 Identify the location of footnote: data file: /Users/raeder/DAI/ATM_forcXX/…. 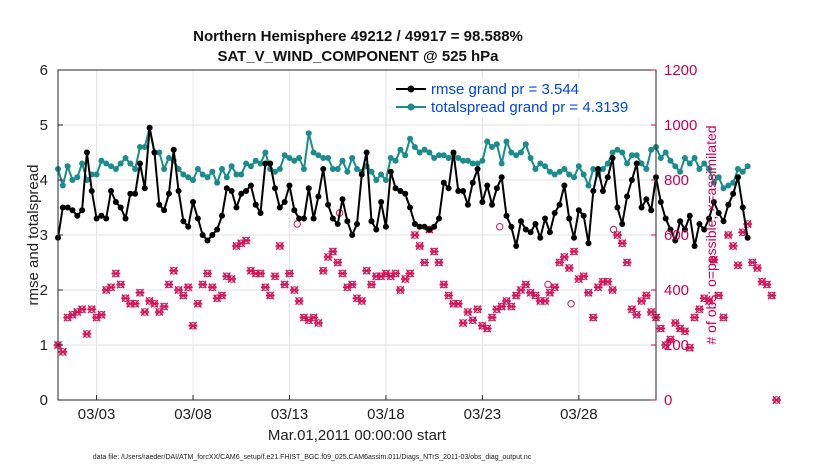
(312, 457).